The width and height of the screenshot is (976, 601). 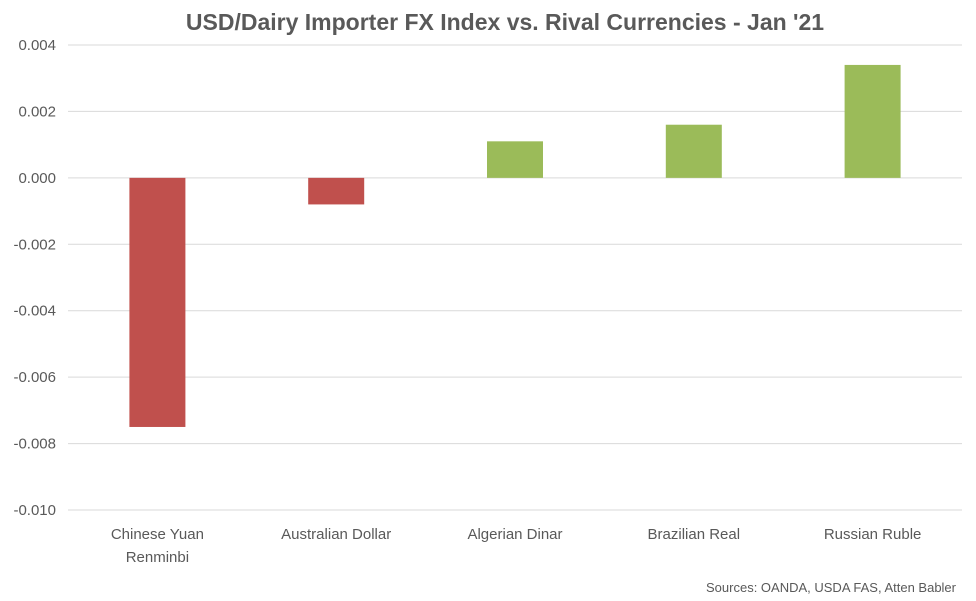 What do you see at coordinates (37, 178) in the screenshot?
I see `y-tick-label: 0.000` at bounding box center [37, 178].